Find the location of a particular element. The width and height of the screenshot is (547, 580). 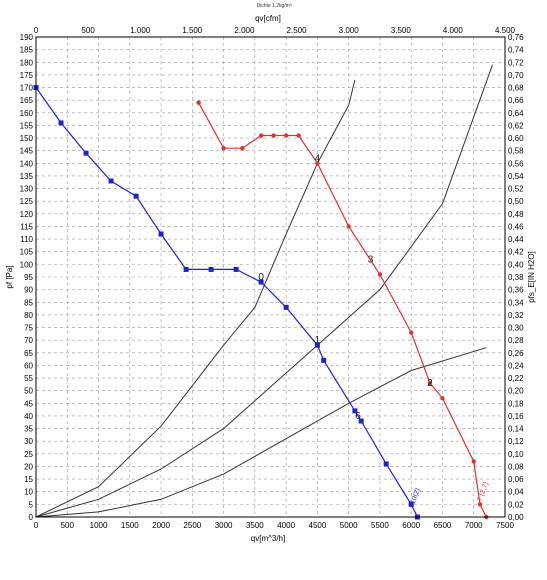

y-left-tick-label: 25 is located at coordinates (28, 454).